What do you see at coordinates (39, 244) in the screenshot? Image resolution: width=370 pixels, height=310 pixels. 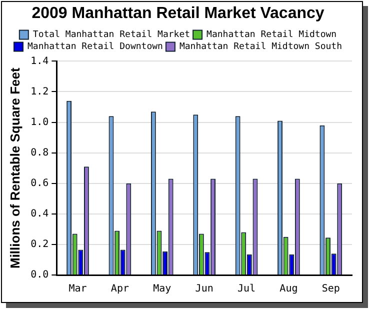 I see `y-tick-label: 0.2` at bounding box center [39, 244].